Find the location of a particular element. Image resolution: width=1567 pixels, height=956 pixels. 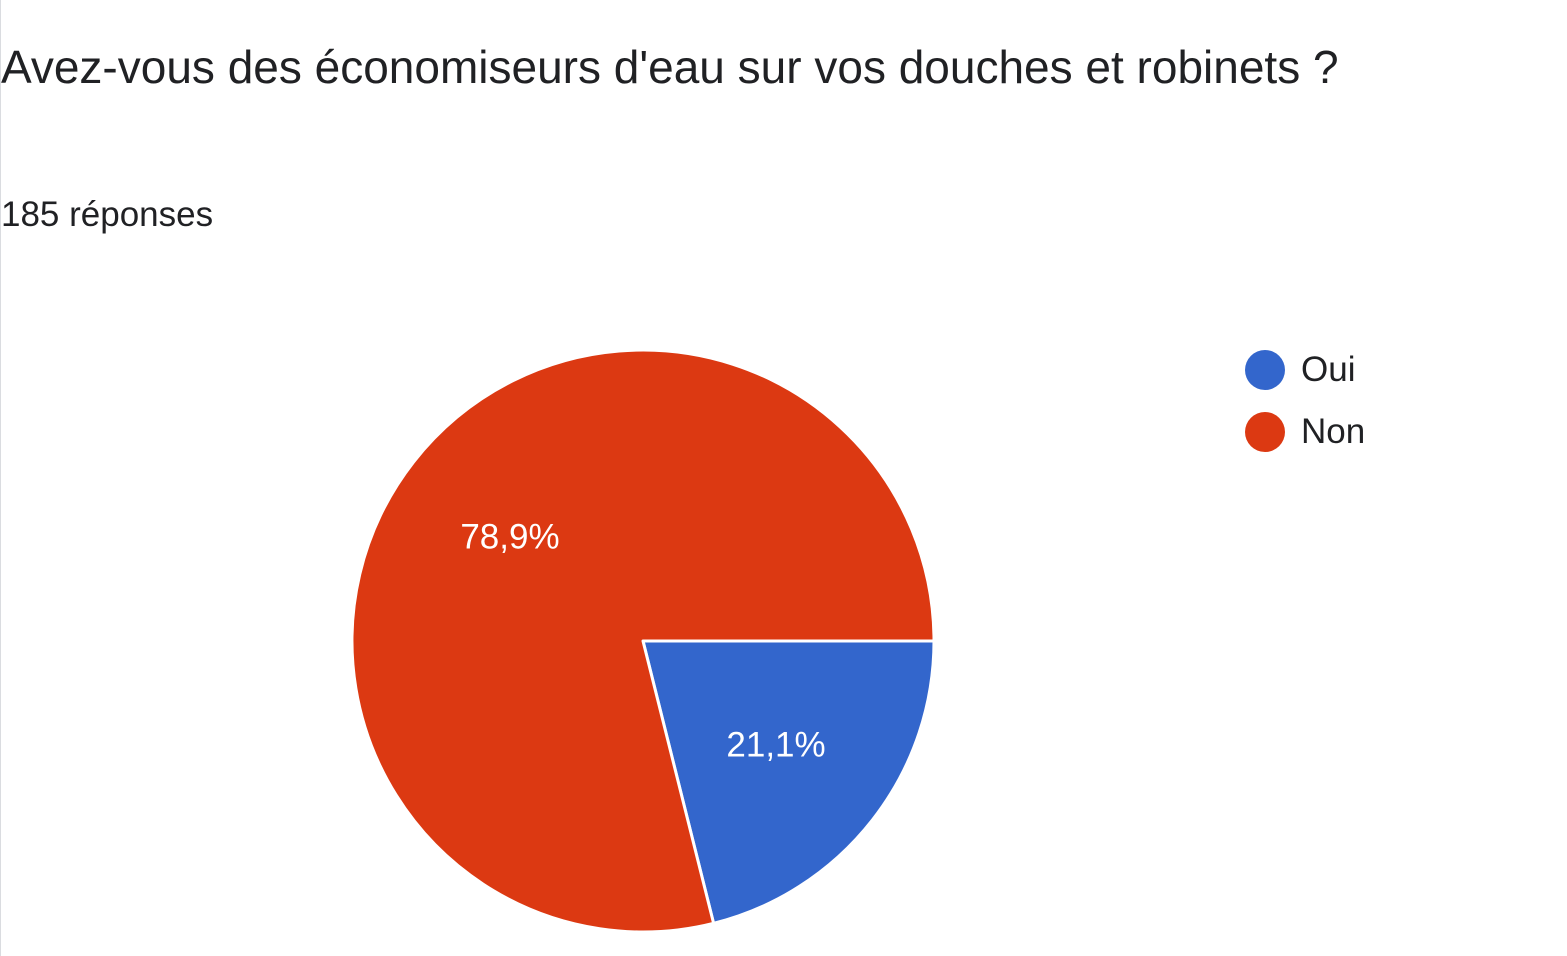

legend-swatch-non is located at coordinates (1265, 432).